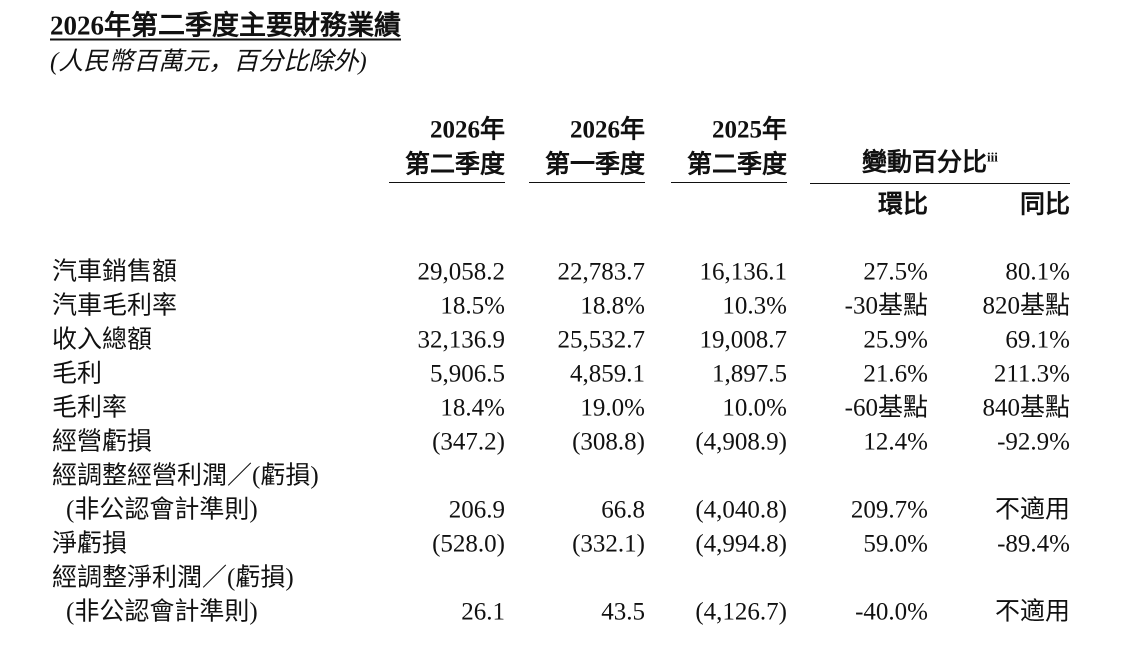 This screenshot has height=658, width=1126. I want to click on row-label: 汽車毛利率, so click(115, 306).